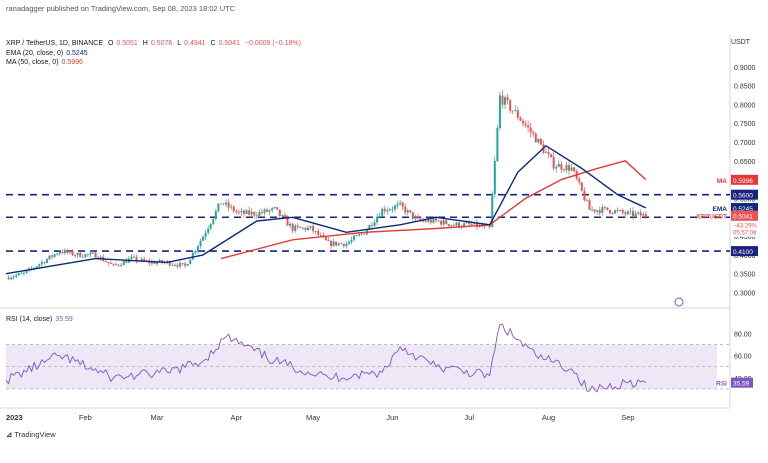 Image resolution: width=768 pixels, height=463 pixels. I want to click on rsi-tag-value: 35.59, so click(741, 384).